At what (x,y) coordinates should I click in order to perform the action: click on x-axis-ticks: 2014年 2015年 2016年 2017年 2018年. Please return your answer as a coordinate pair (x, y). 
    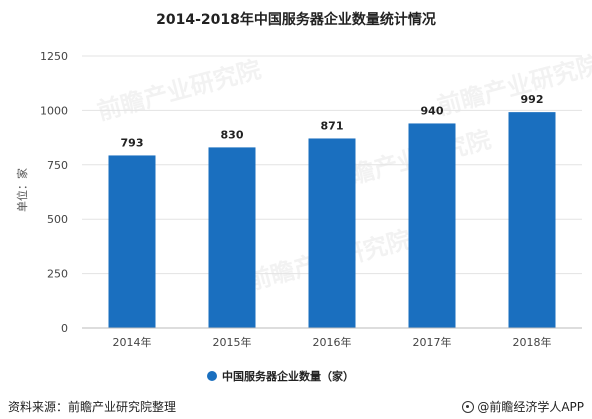
    Looking at the image, I should click on (332, 342).